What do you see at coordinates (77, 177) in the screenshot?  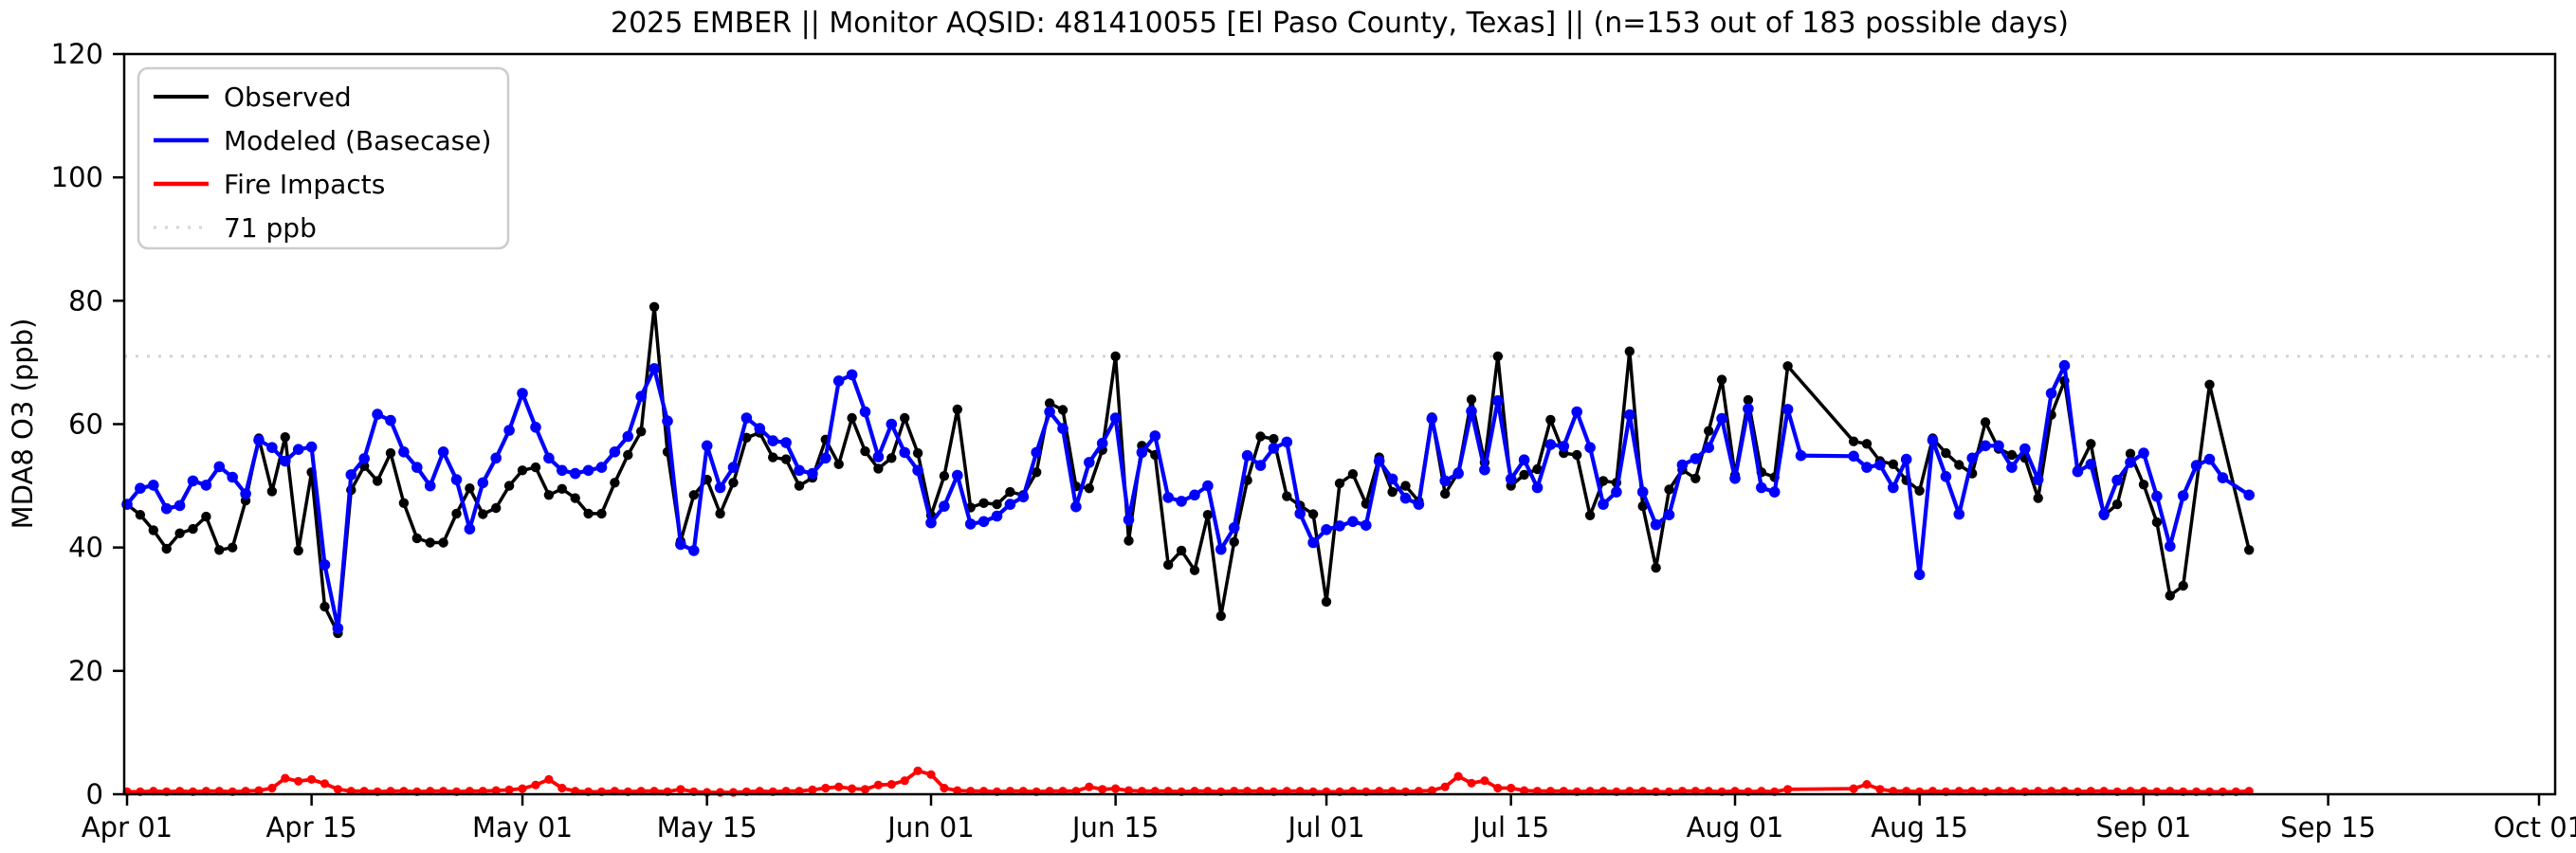 I see `y-tick-label: 100` at bounding box center [77, 177].